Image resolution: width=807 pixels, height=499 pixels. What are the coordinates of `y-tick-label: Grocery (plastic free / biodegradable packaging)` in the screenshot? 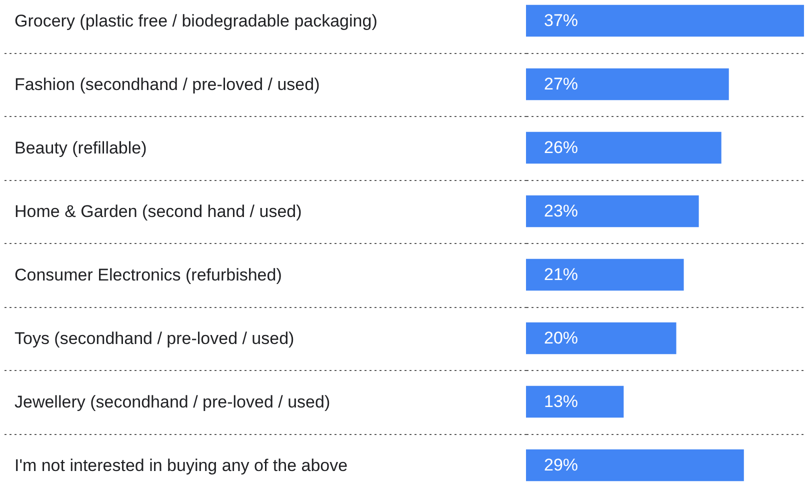 It's located at (196, 20).